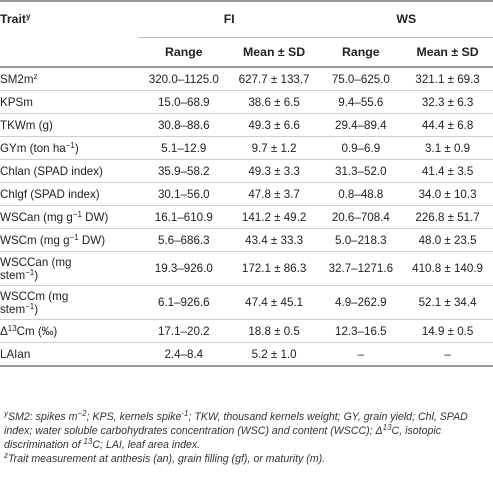 This screenshot has width=493, height=485. Describe the element at coordinates (361, 240) in the screenshot. I see `cell-ws-range: 5.0–218.3` at that location.